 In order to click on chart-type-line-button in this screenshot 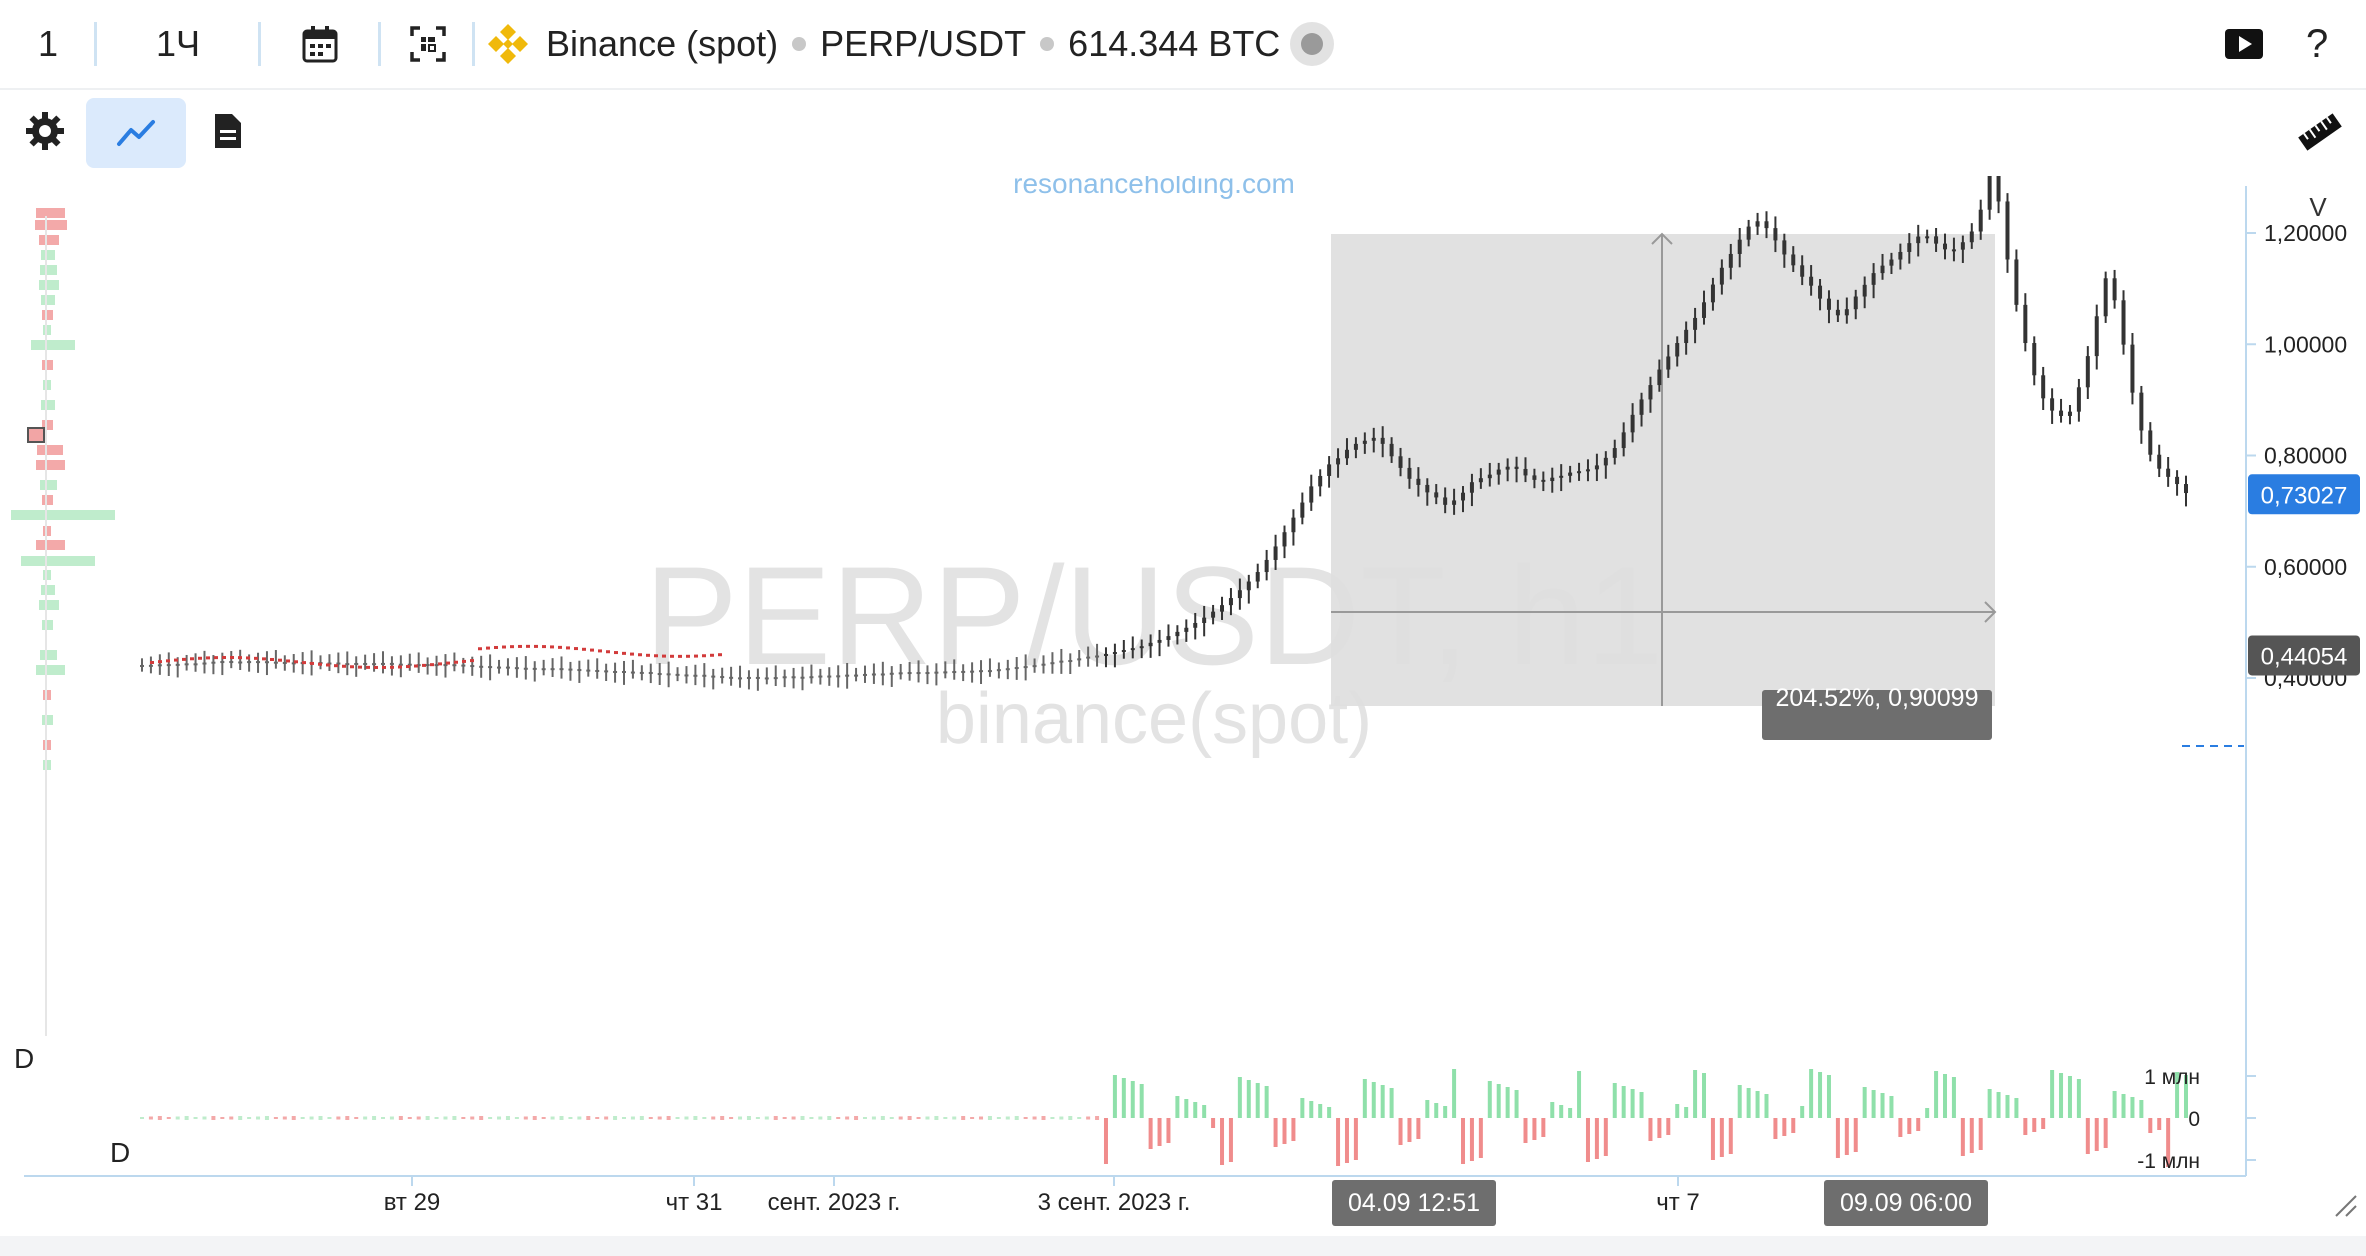, I will do `click(136, 133)`.